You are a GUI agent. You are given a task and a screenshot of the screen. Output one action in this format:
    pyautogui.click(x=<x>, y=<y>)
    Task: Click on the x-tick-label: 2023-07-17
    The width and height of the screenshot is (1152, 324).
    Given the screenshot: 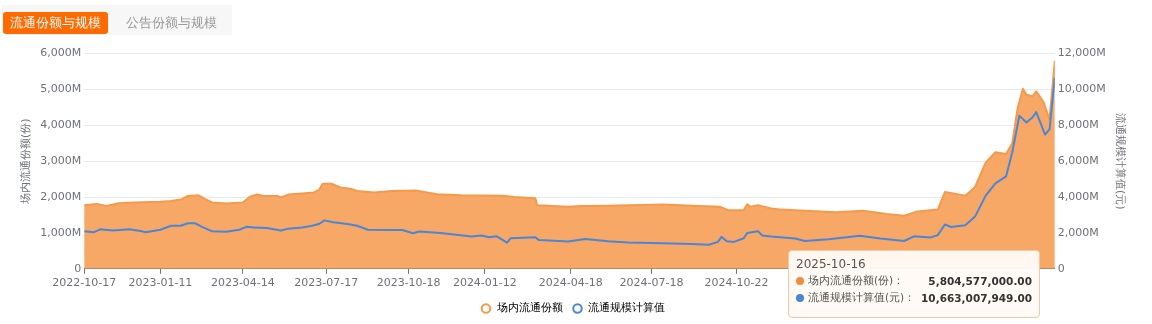 What is the action you would take?
    pyautogui.click(x=326, y=283)
    